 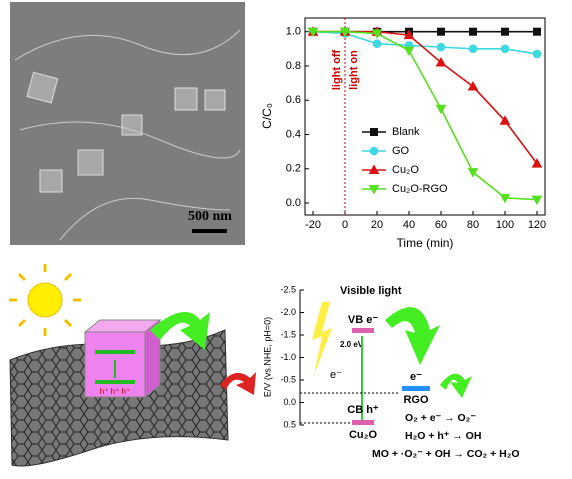 I want to click on rgo-band, so click(x=416, y=388).